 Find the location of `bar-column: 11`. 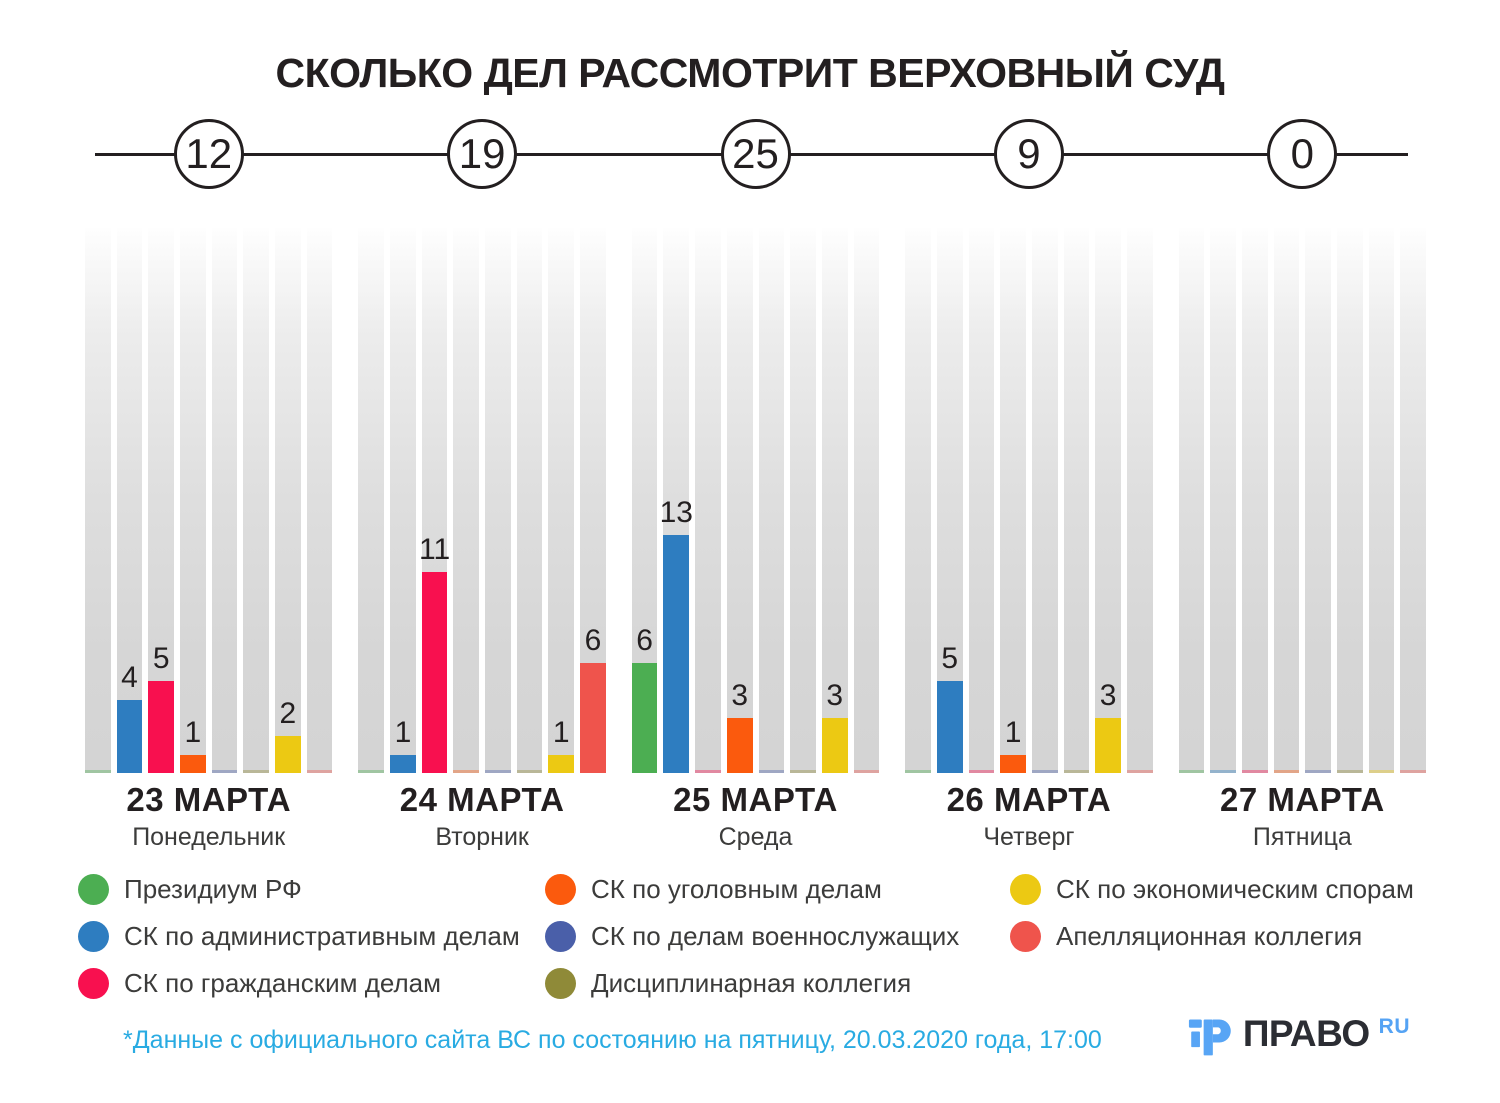

bar-column: 11 is located at coordinates (434, 500).